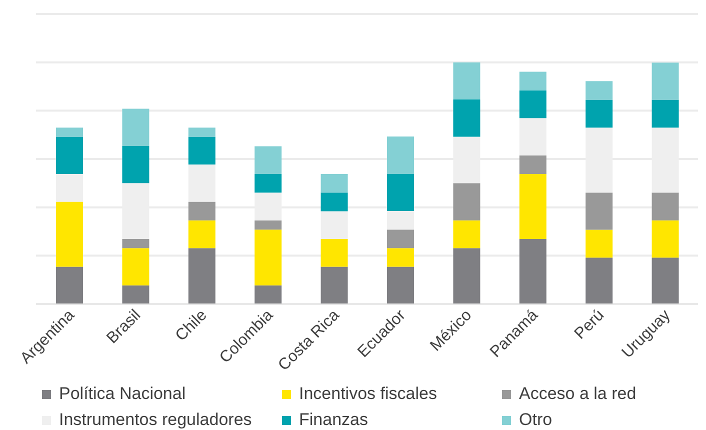 Image resolution: width=706 pixels, height=430 pixels. Describe the element at coordinates (333, 420) in the screenshot. I see `legend-label: Finanzas` at that location.